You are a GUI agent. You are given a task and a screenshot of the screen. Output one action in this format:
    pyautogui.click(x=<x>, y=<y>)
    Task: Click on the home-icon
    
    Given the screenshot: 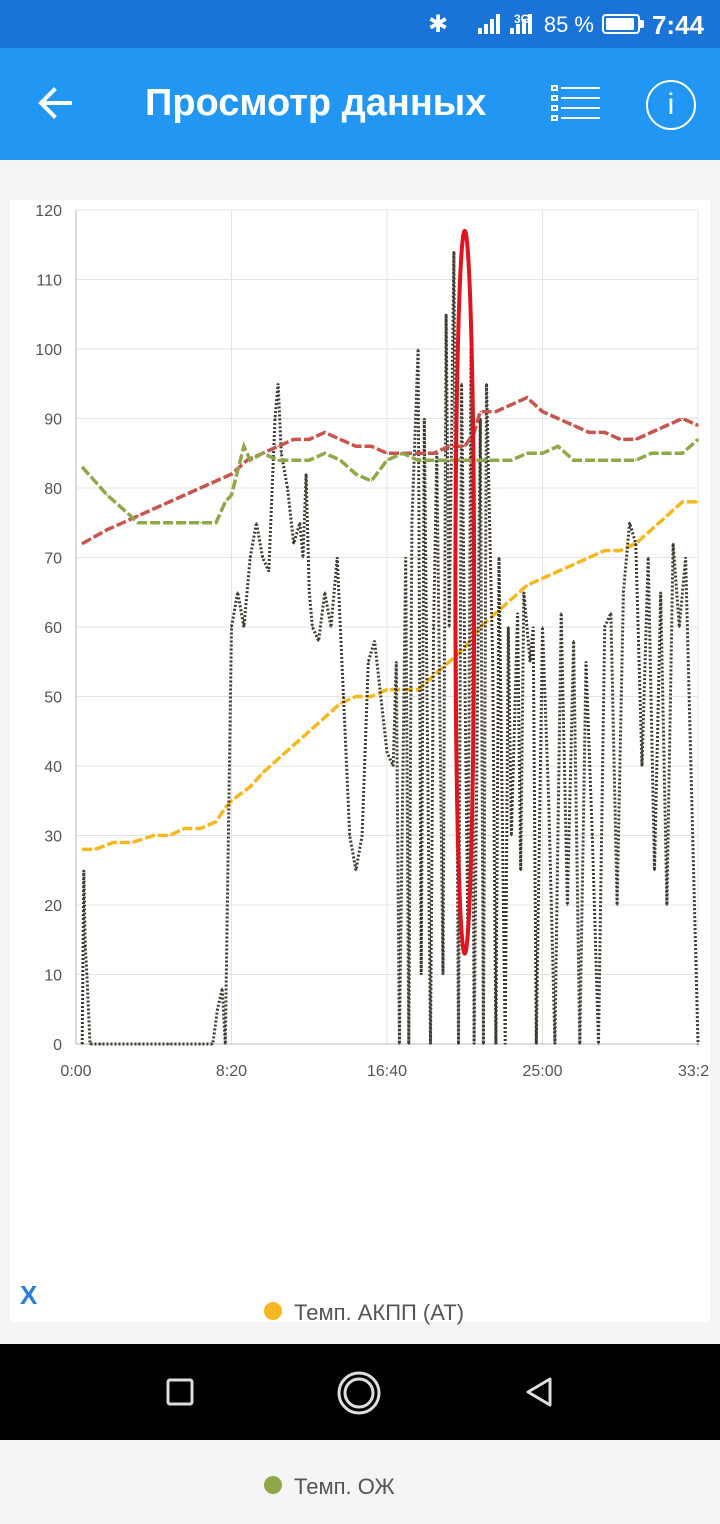 What is the action you would take?
    pyautogui.click(x=359, y=1395)
    